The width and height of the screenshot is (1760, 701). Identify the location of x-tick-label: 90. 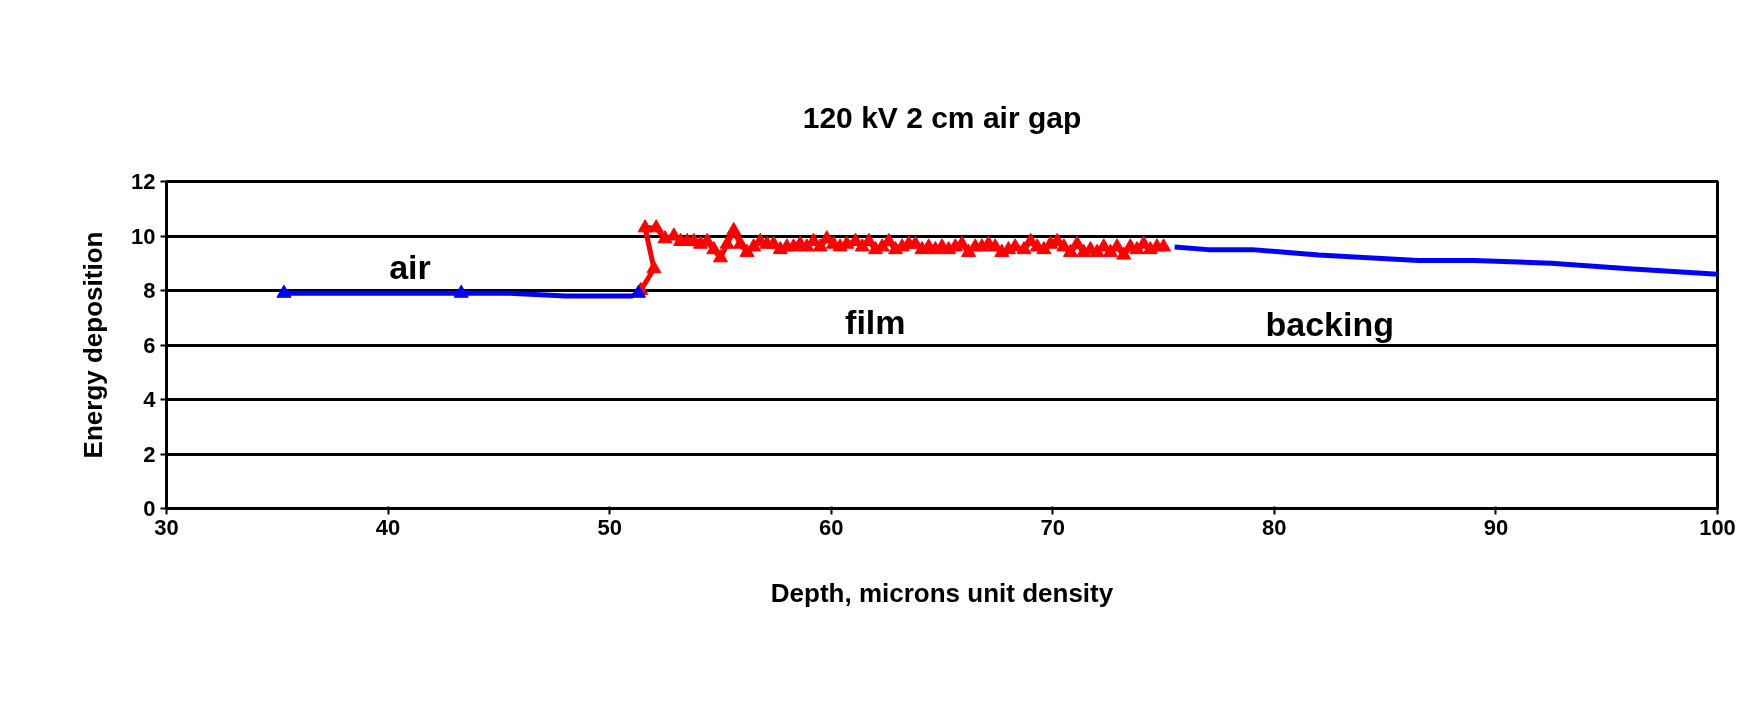
(1496, 527).